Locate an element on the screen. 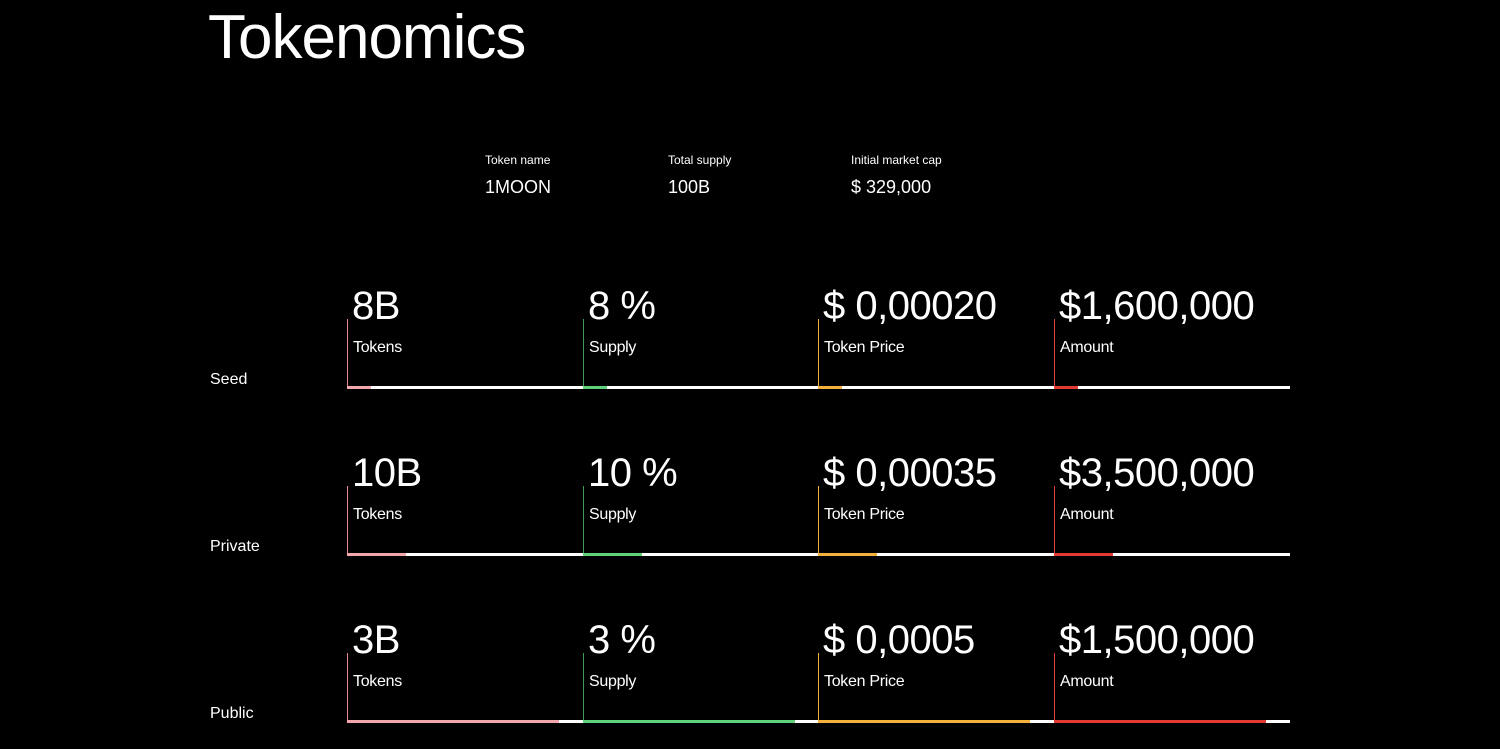 The image size is (1500, 749). token-name-label: Token name is located at coordinates (518, 160).